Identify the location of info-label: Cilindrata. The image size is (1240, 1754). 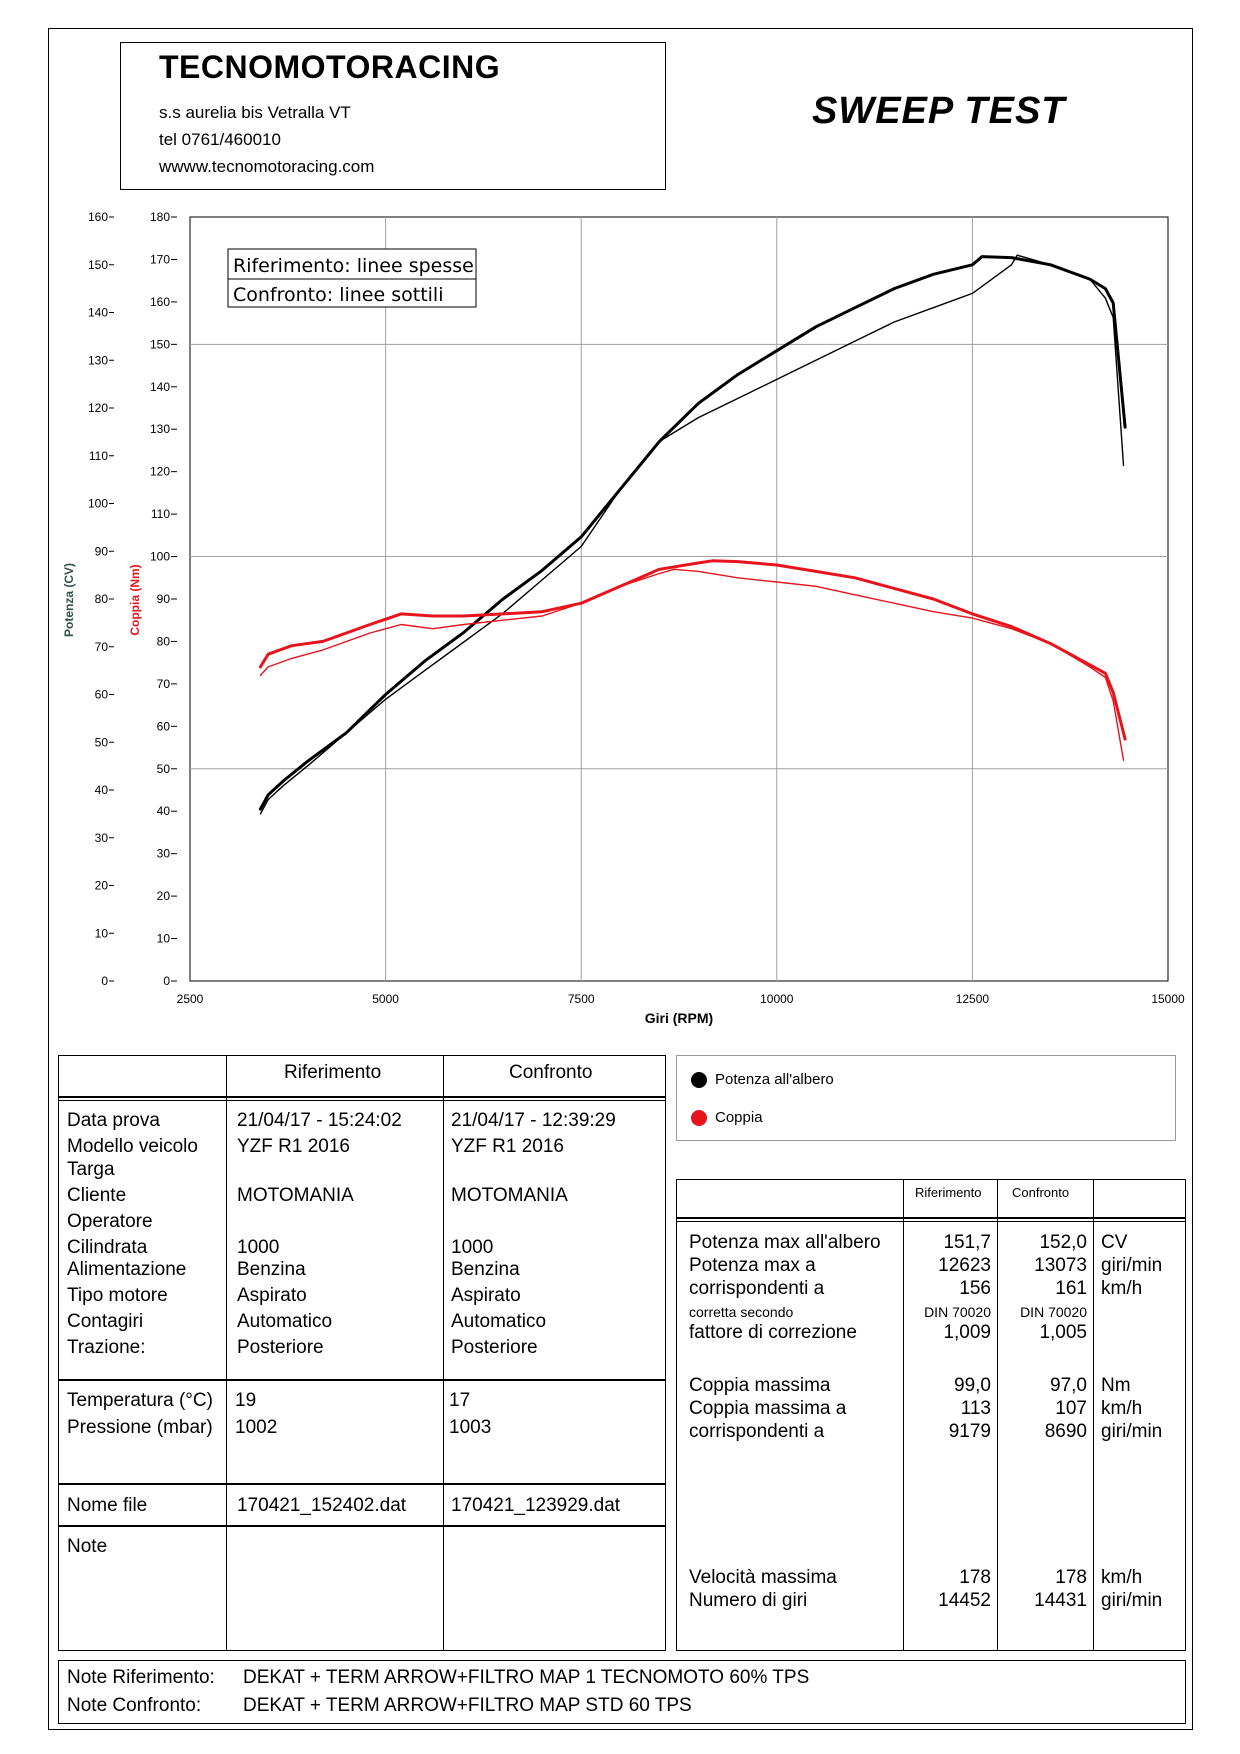
(107, 1247).